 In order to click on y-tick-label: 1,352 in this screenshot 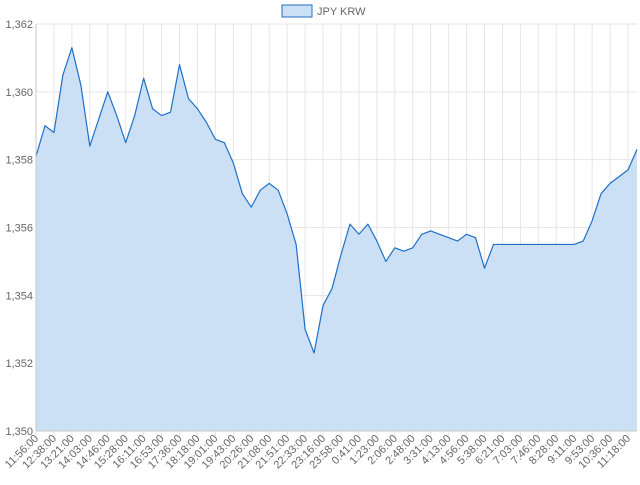, I will do `click(19, 364)`.